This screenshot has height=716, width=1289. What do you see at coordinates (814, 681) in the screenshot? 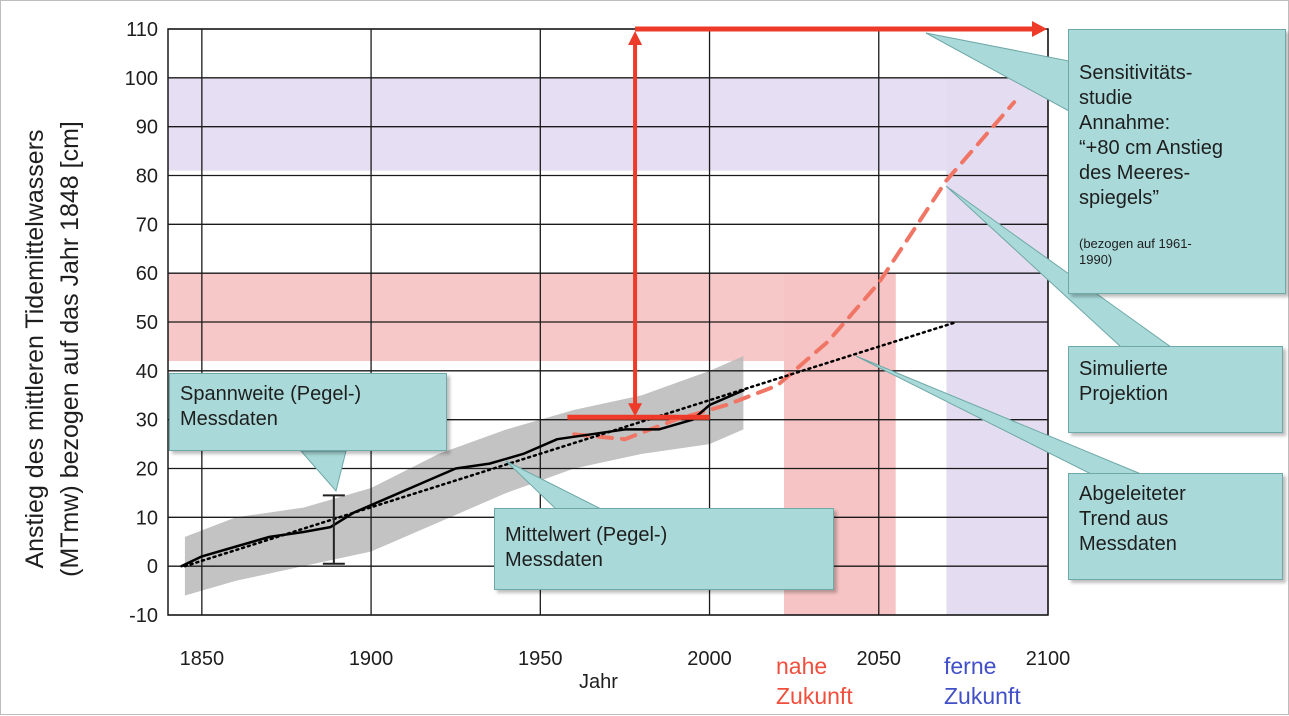
I see `near-future-label: nahe Zukunft` at bounding box center [814, 681].